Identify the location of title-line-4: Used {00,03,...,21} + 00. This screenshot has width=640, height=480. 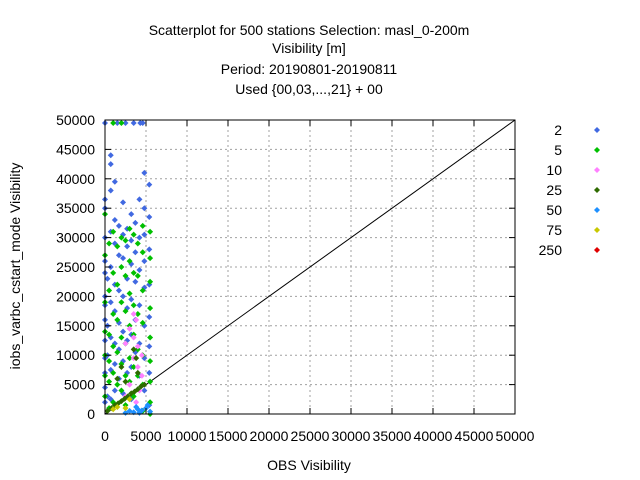
(309, 89).